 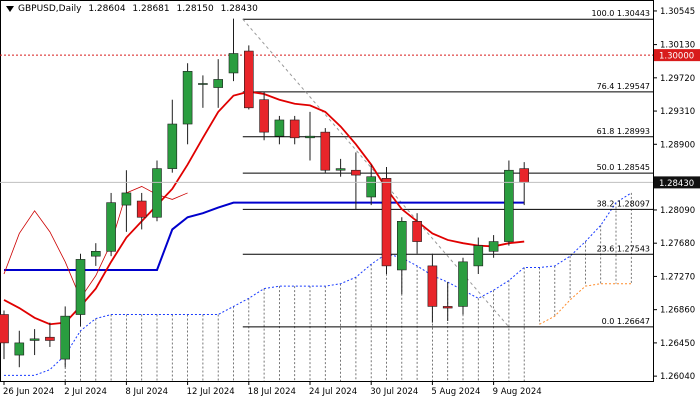 What do you see at coordinates (620, 13) in the screenshot?
I see `fib-level-label: 100.0 1.30443` at bounding box center [620, 13].